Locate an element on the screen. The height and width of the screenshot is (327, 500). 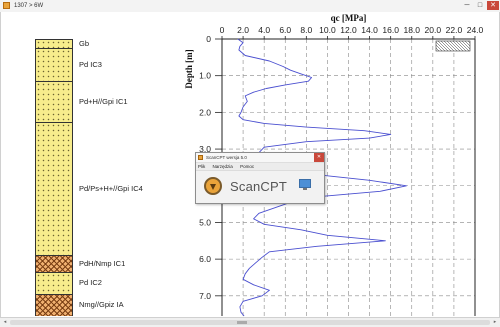
scroll-grip-icon is located at coordinates (242, 322).